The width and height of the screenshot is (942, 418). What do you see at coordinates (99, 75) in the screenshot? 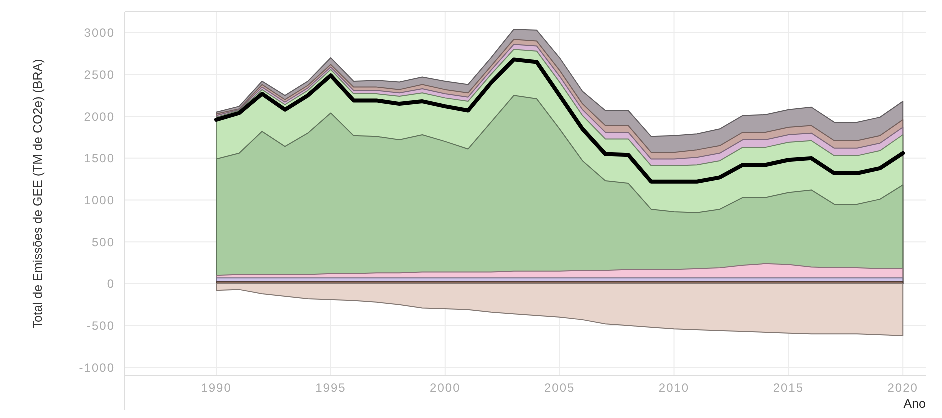
I see `y-tick-label: 2500` at bounding box center [99, 75].